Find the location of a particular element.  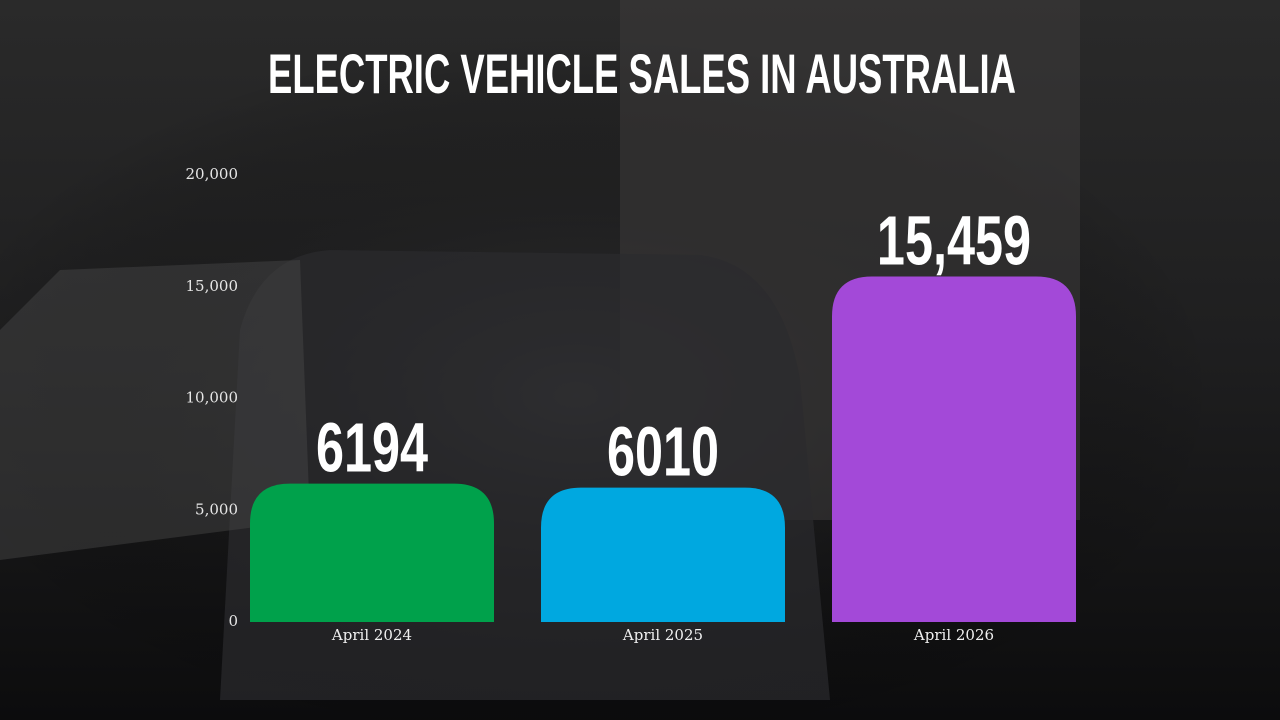

value-label: 6010 is located at coordinates (663, 452).